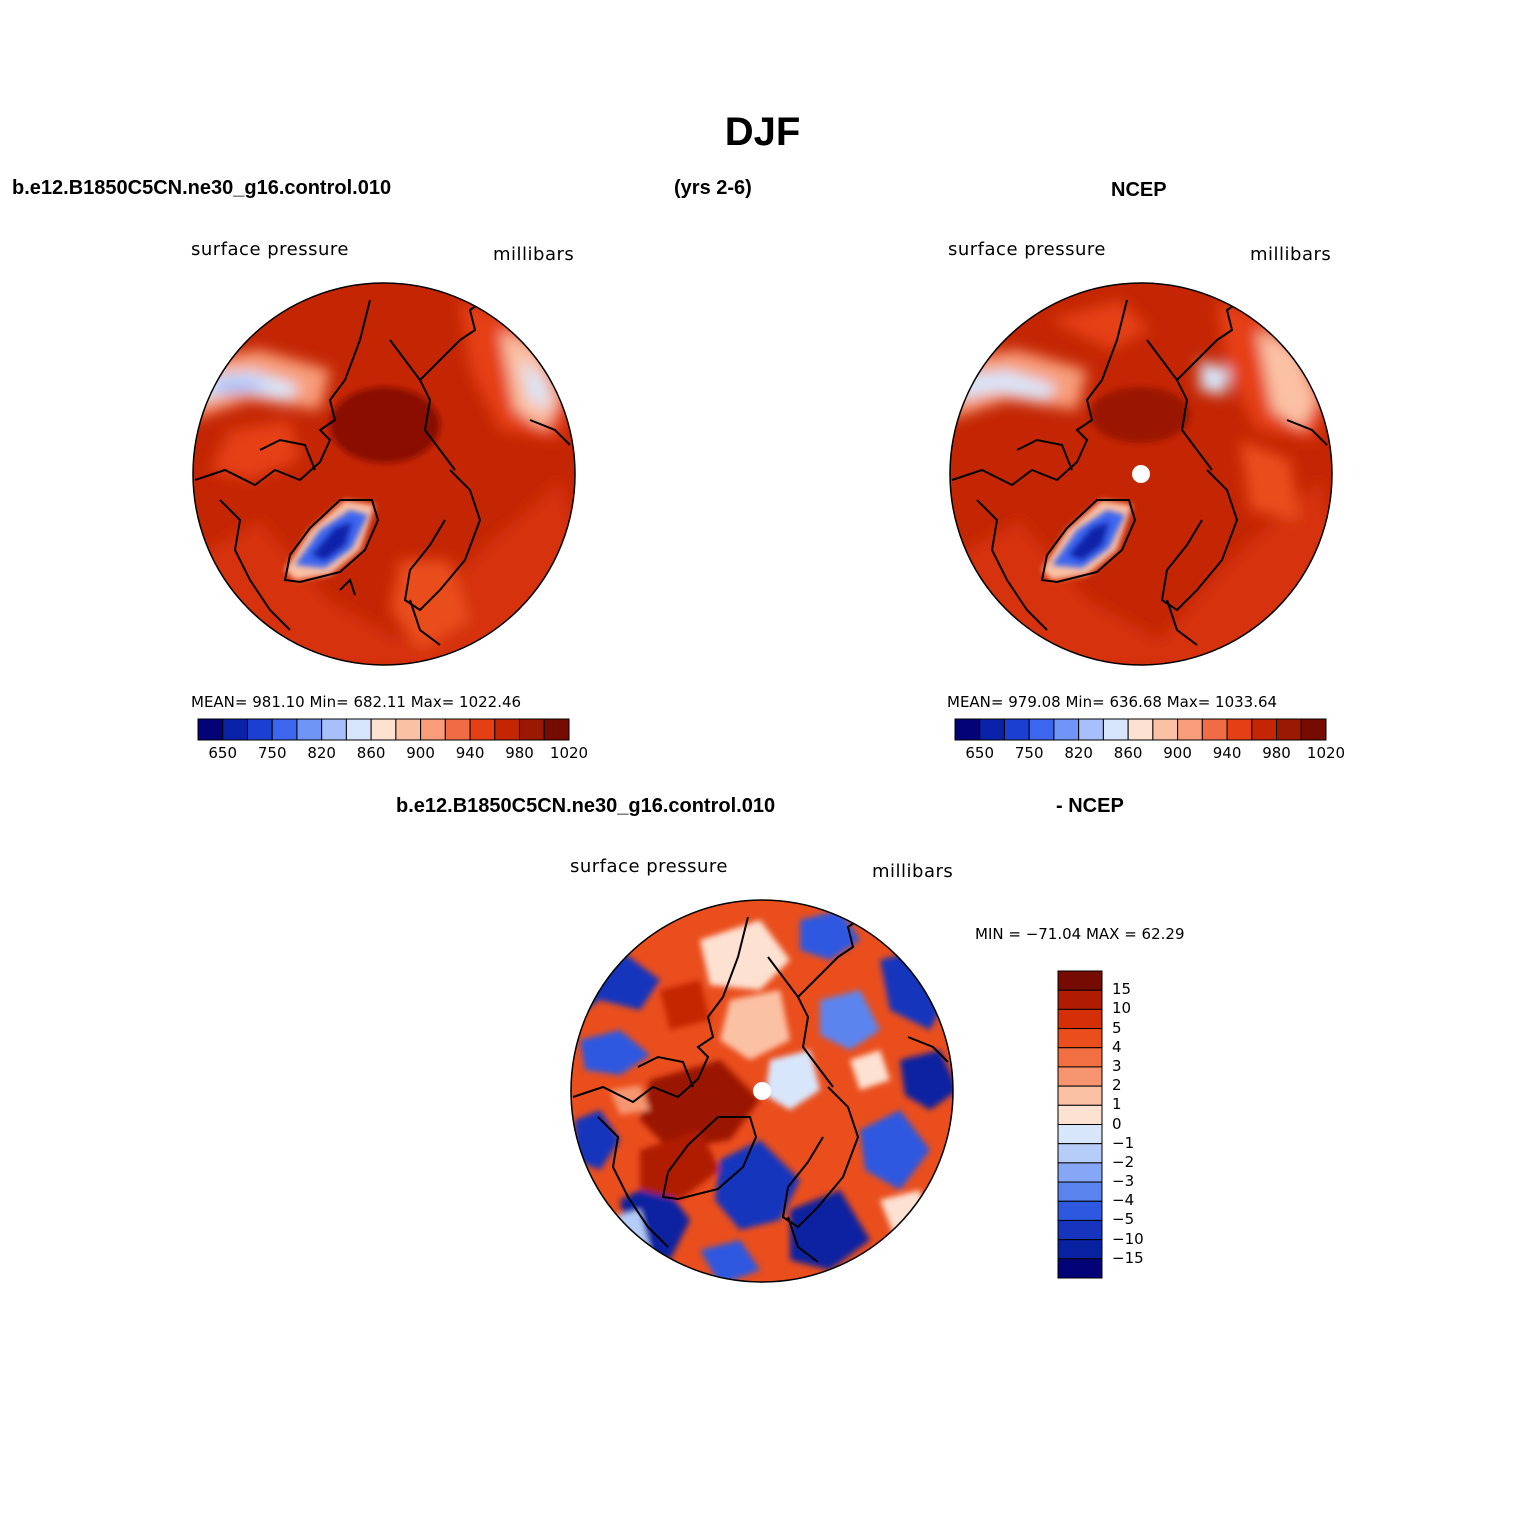 The image size is (1525, 1525). What do you see at coordinates (1117, 1065) in the screenshot?
I see `difference-colorbar-tick-label: 3` at bounding box center [1117, 1065].